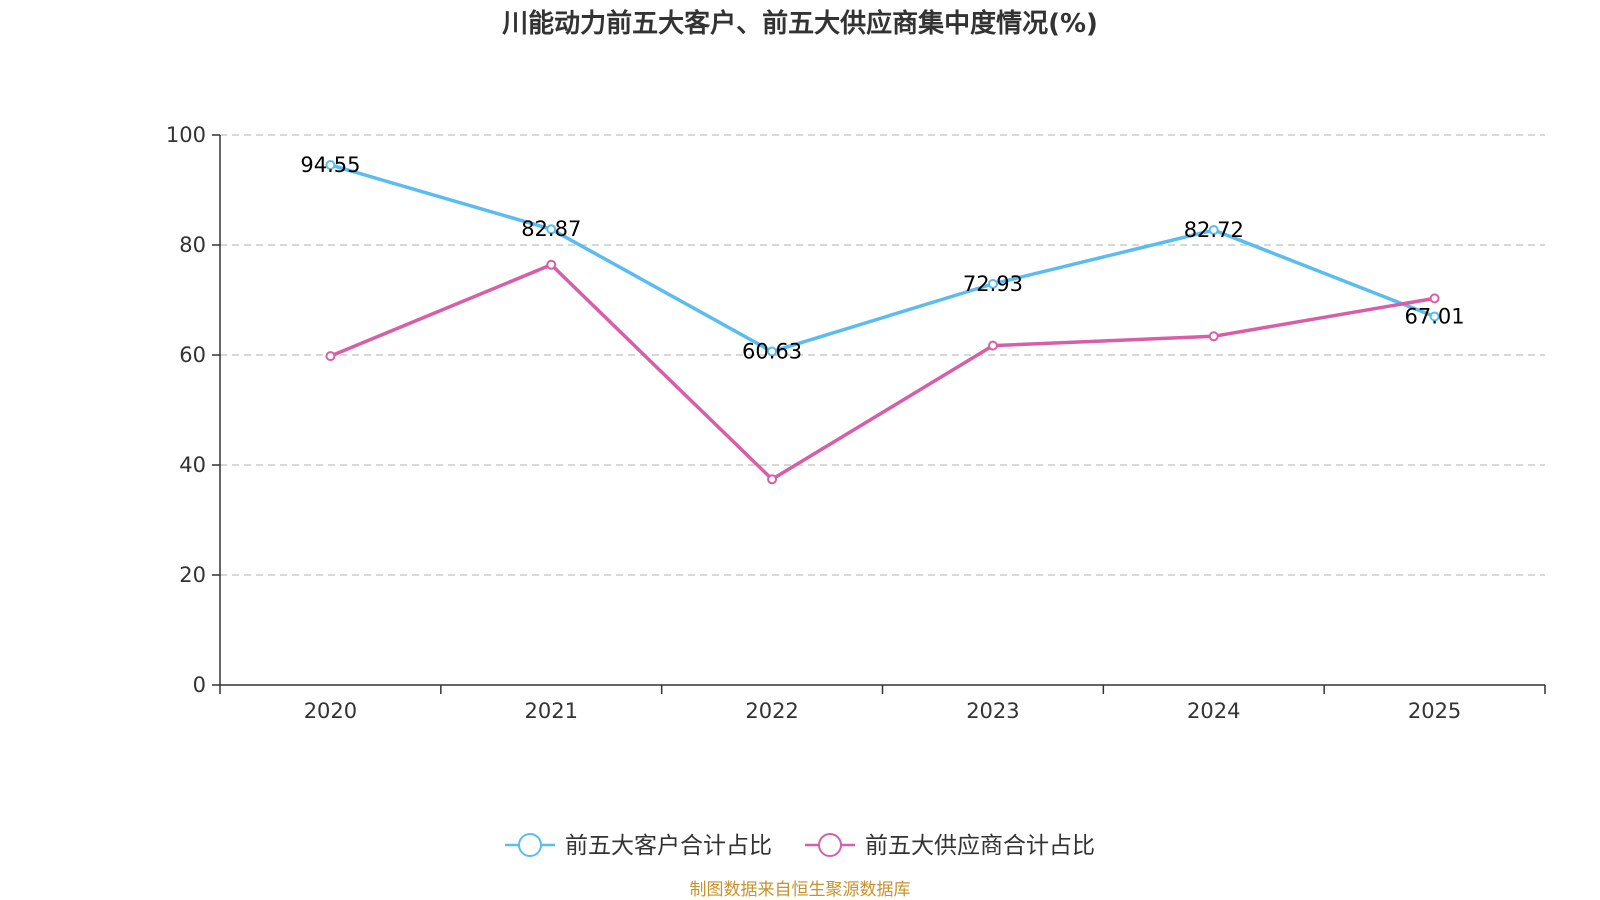  I want to click on y-tick-label: 20, so click(192, 575).